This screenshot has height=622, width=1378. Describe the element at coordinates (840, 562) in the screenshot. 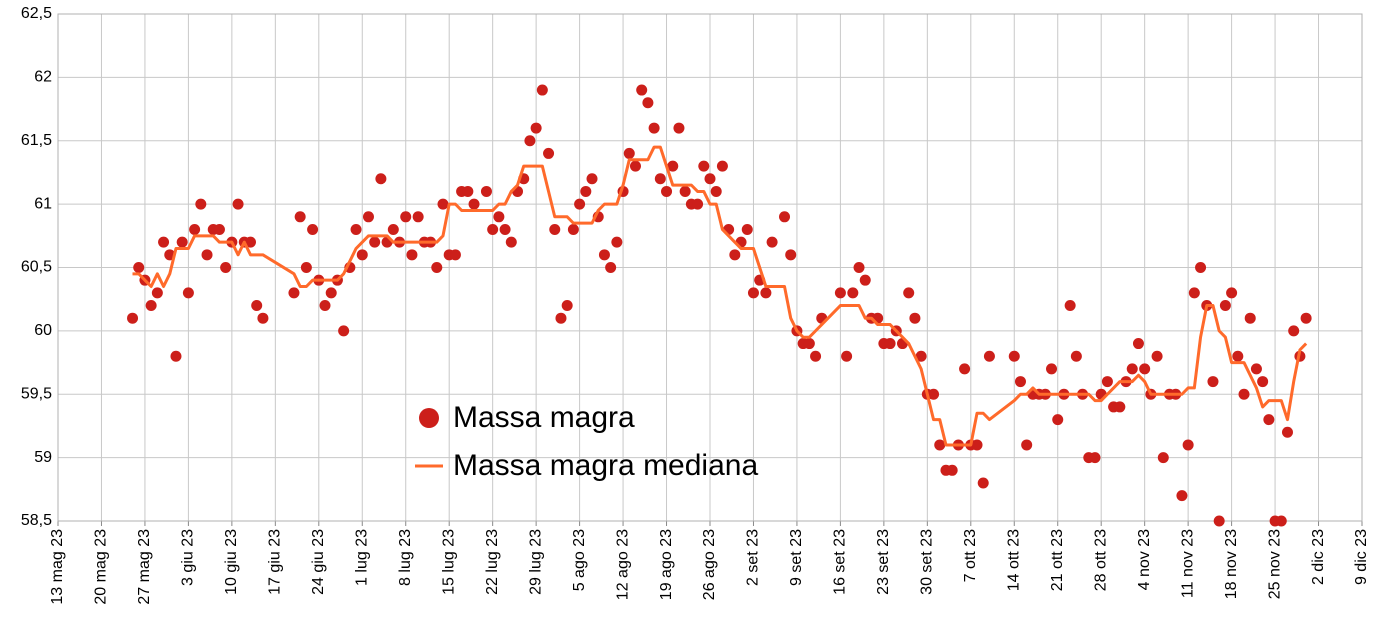

I see `x-tick-label: 16 set 23` at that location.